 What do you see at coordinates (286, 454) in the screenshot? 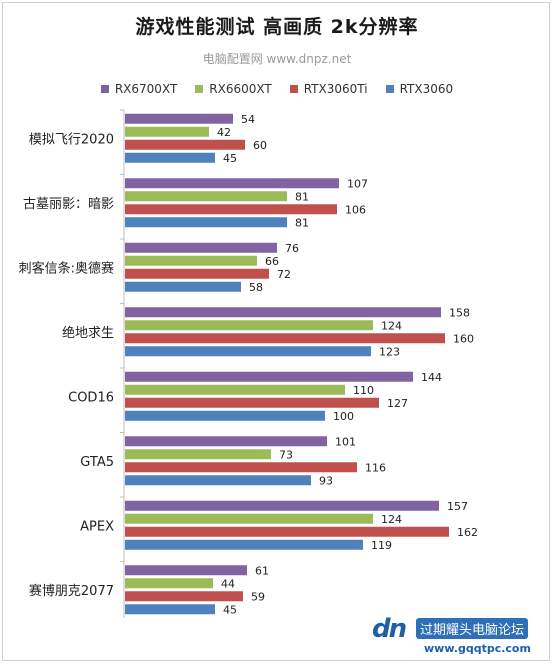
I see `data-label: 73` at bounding box center [286, 454].